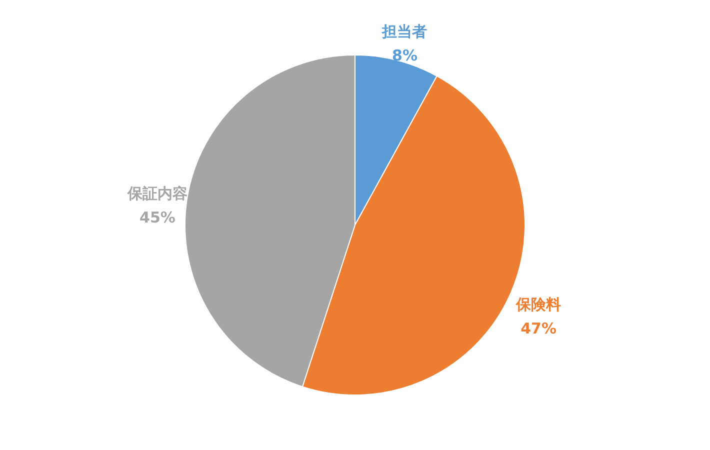  Describe the element at coordinates (538, 328) in the screenshot. I see `data-label: 47%` at that location.